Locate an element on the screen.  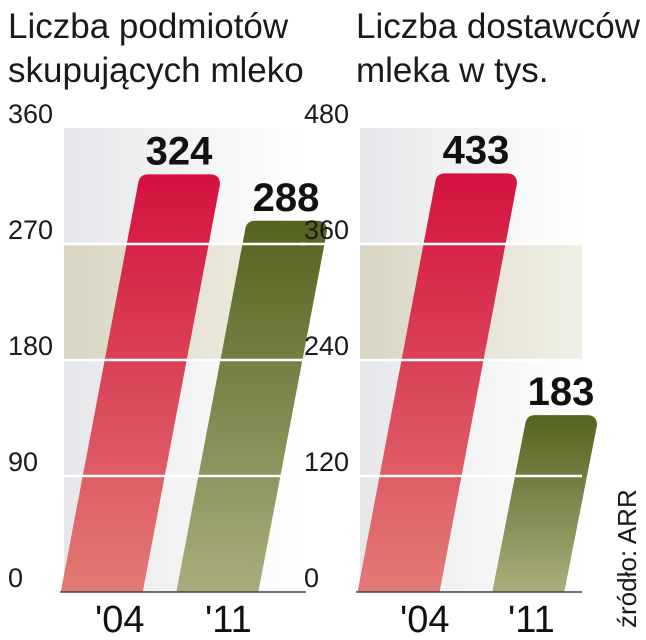
bar-value-label: 433 is located at coordinates (476, 150).